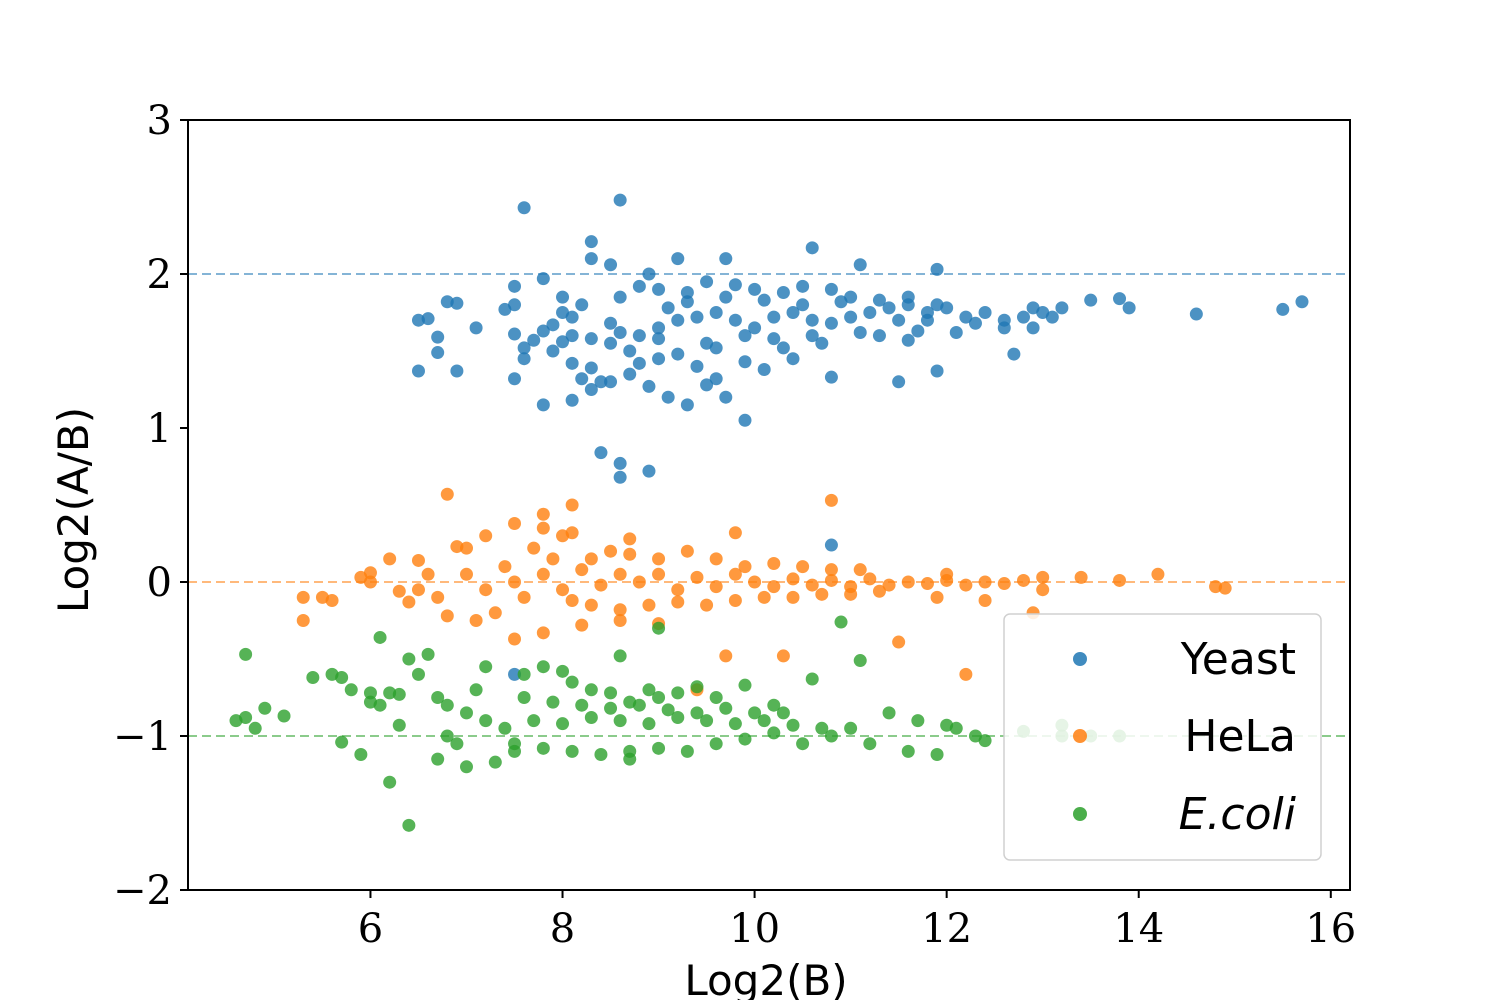 The height and width of the screenshot is (1005, 1500). I want to click on legend-marker-hela, so click(1080, 736).